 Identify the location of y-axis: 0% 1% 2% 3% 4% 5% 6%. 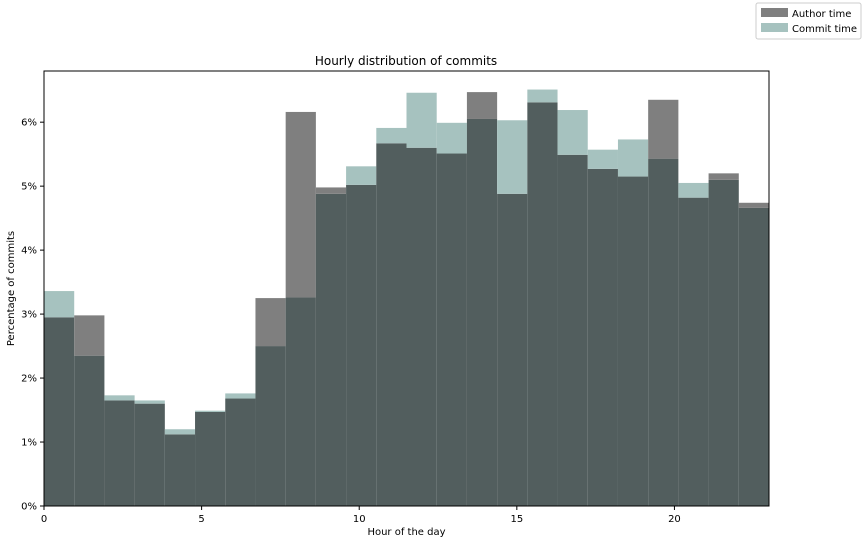
(32, 315).